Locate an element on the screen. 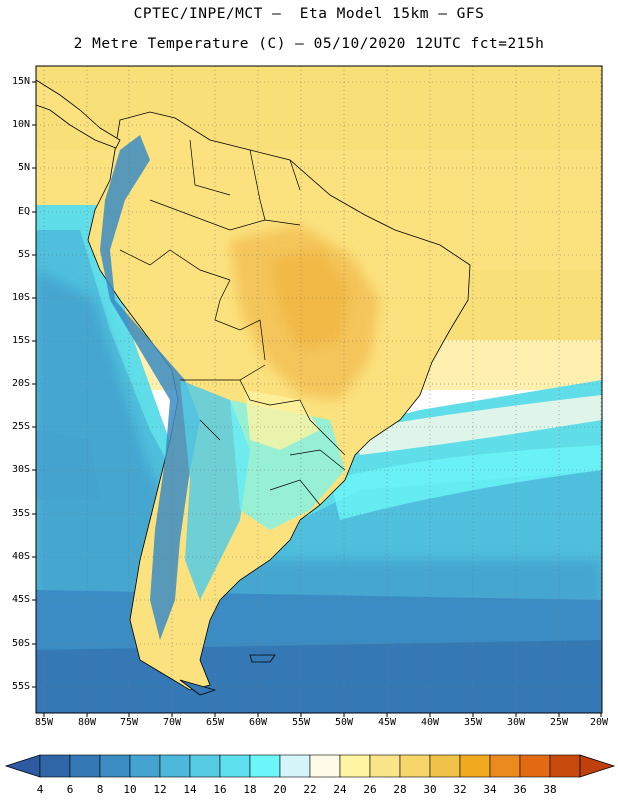 Image resolution: width=618 pixels, height=800 pixels. lon-label-40w: 40W is located at coordinates (430, 722).